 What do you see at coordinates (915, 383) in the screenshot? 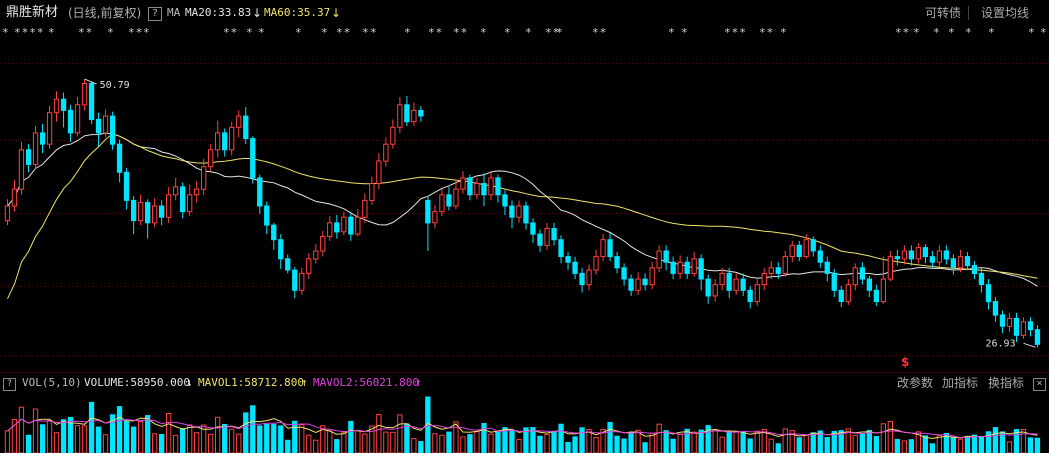
I see `change-params-button: 改参数` at bounding box center [915, 383].